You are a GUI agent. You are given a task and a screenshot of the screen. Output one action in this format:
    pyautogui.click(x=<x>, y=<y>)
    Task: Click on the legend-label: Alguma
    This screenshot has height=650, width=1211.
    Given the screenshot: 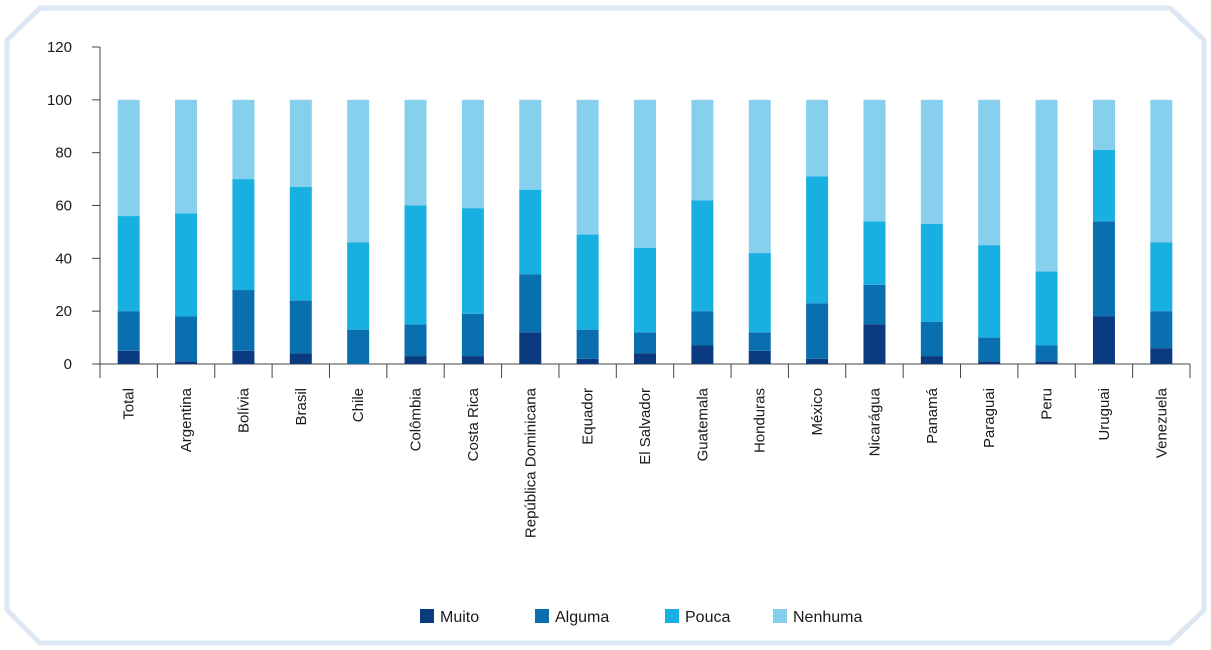 What is the action you would take?
    pyautogui.click(x=582, y=617)
    